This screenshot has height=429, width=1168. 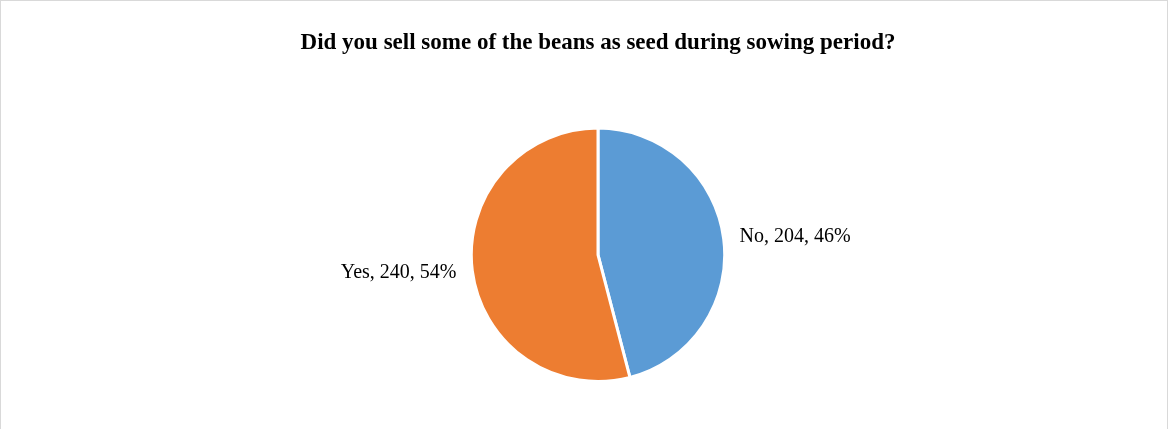 I want to click on chart-title: Did you sell some of the beans as seed during sowing period?, so click(x=598, y=41).